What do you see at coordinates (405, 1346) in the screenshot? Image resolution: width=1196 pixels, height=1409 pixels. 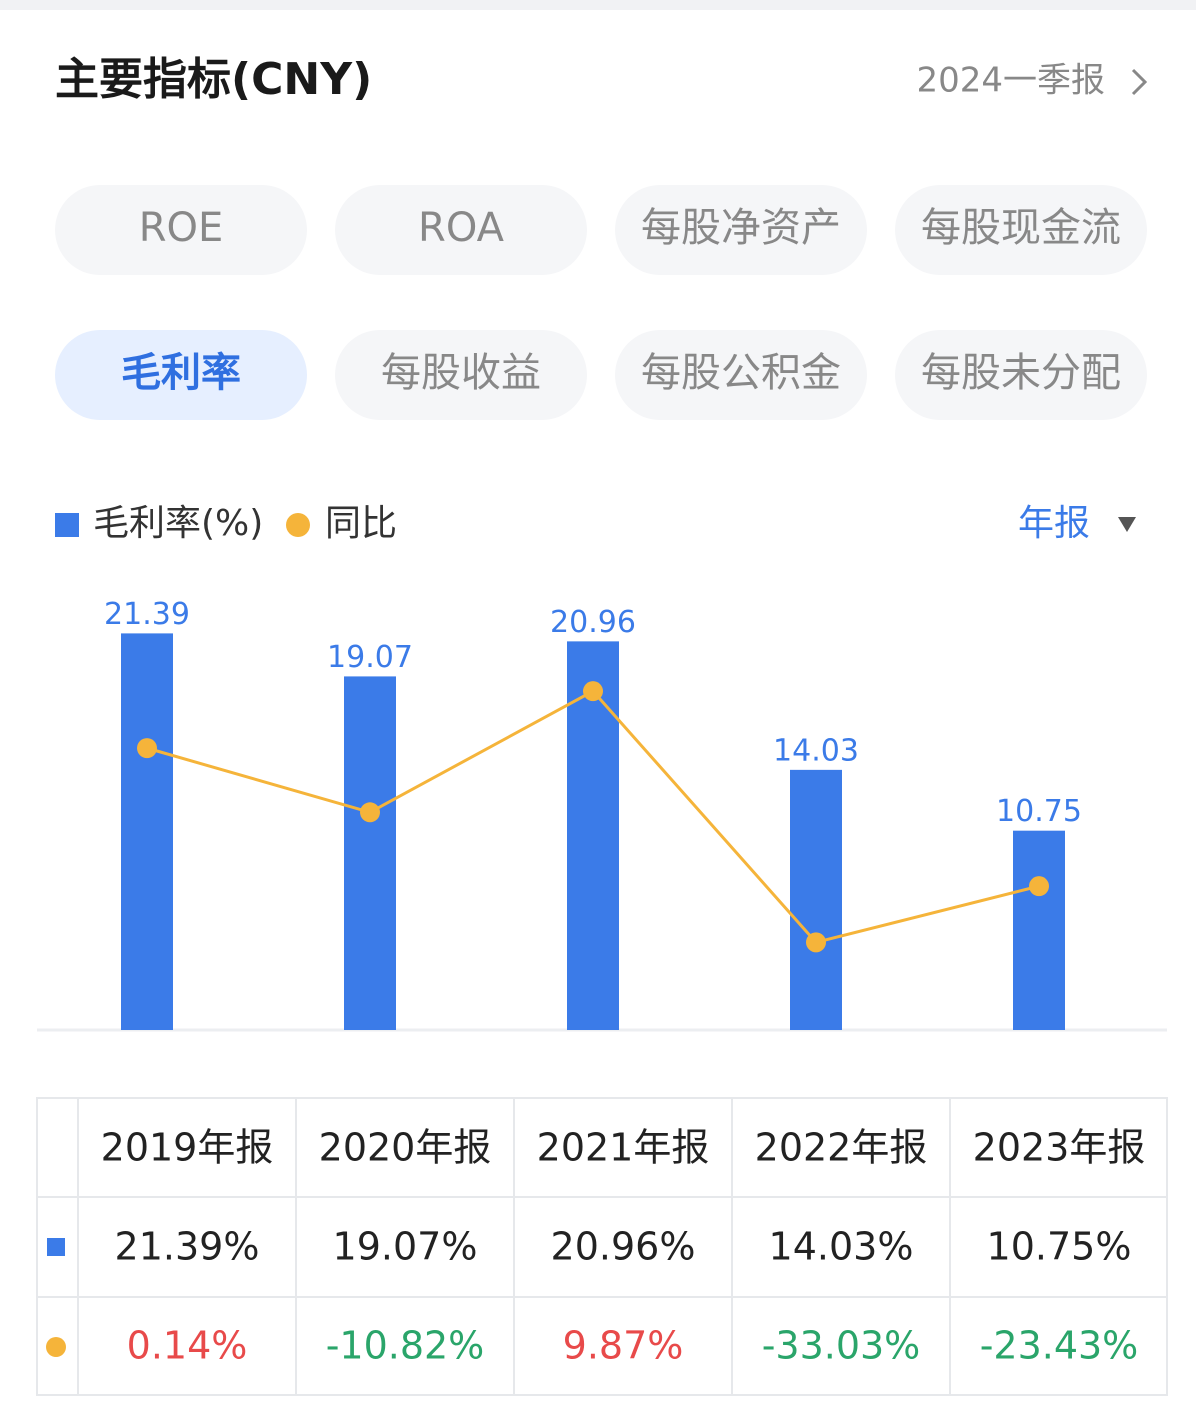 I see `table-cell: -10.82%` at bounding box center [405, 1346].